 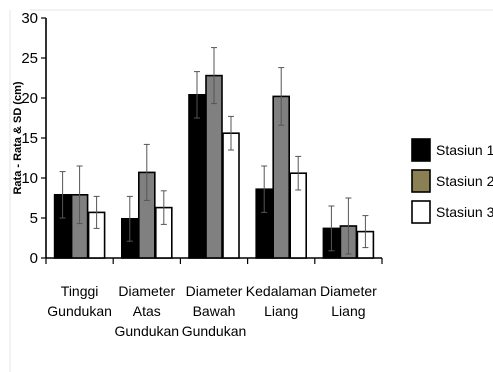 What do you see at coordinates (79, 301) in the screenshot?
I see `x-category-label: Tinggi Gundukan` at bounding box center [79, 301].